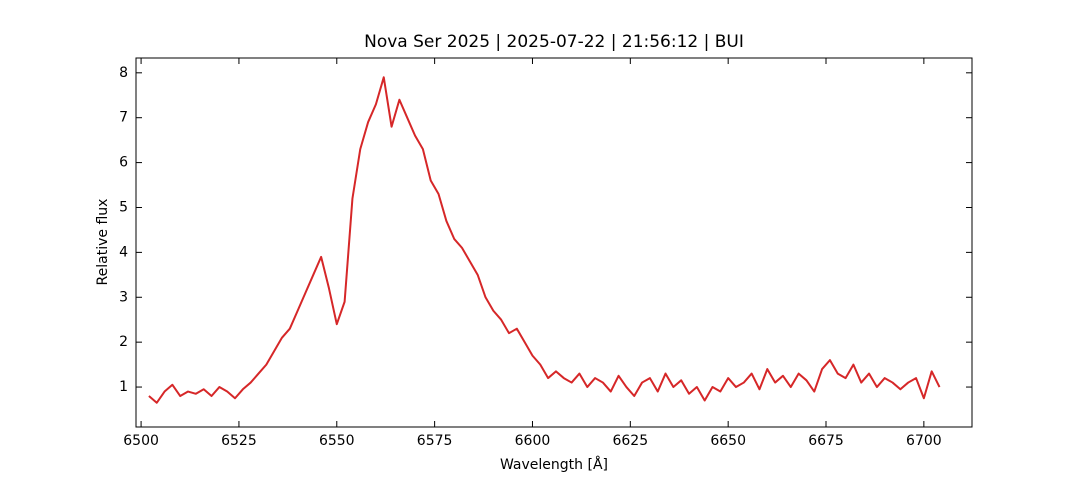 Image resolution: width=1080 pixels, height=480 pixels. Describe the element at coordinates (924, 441) in the screenshot. I see `x-tick-label: 6700` at that location.